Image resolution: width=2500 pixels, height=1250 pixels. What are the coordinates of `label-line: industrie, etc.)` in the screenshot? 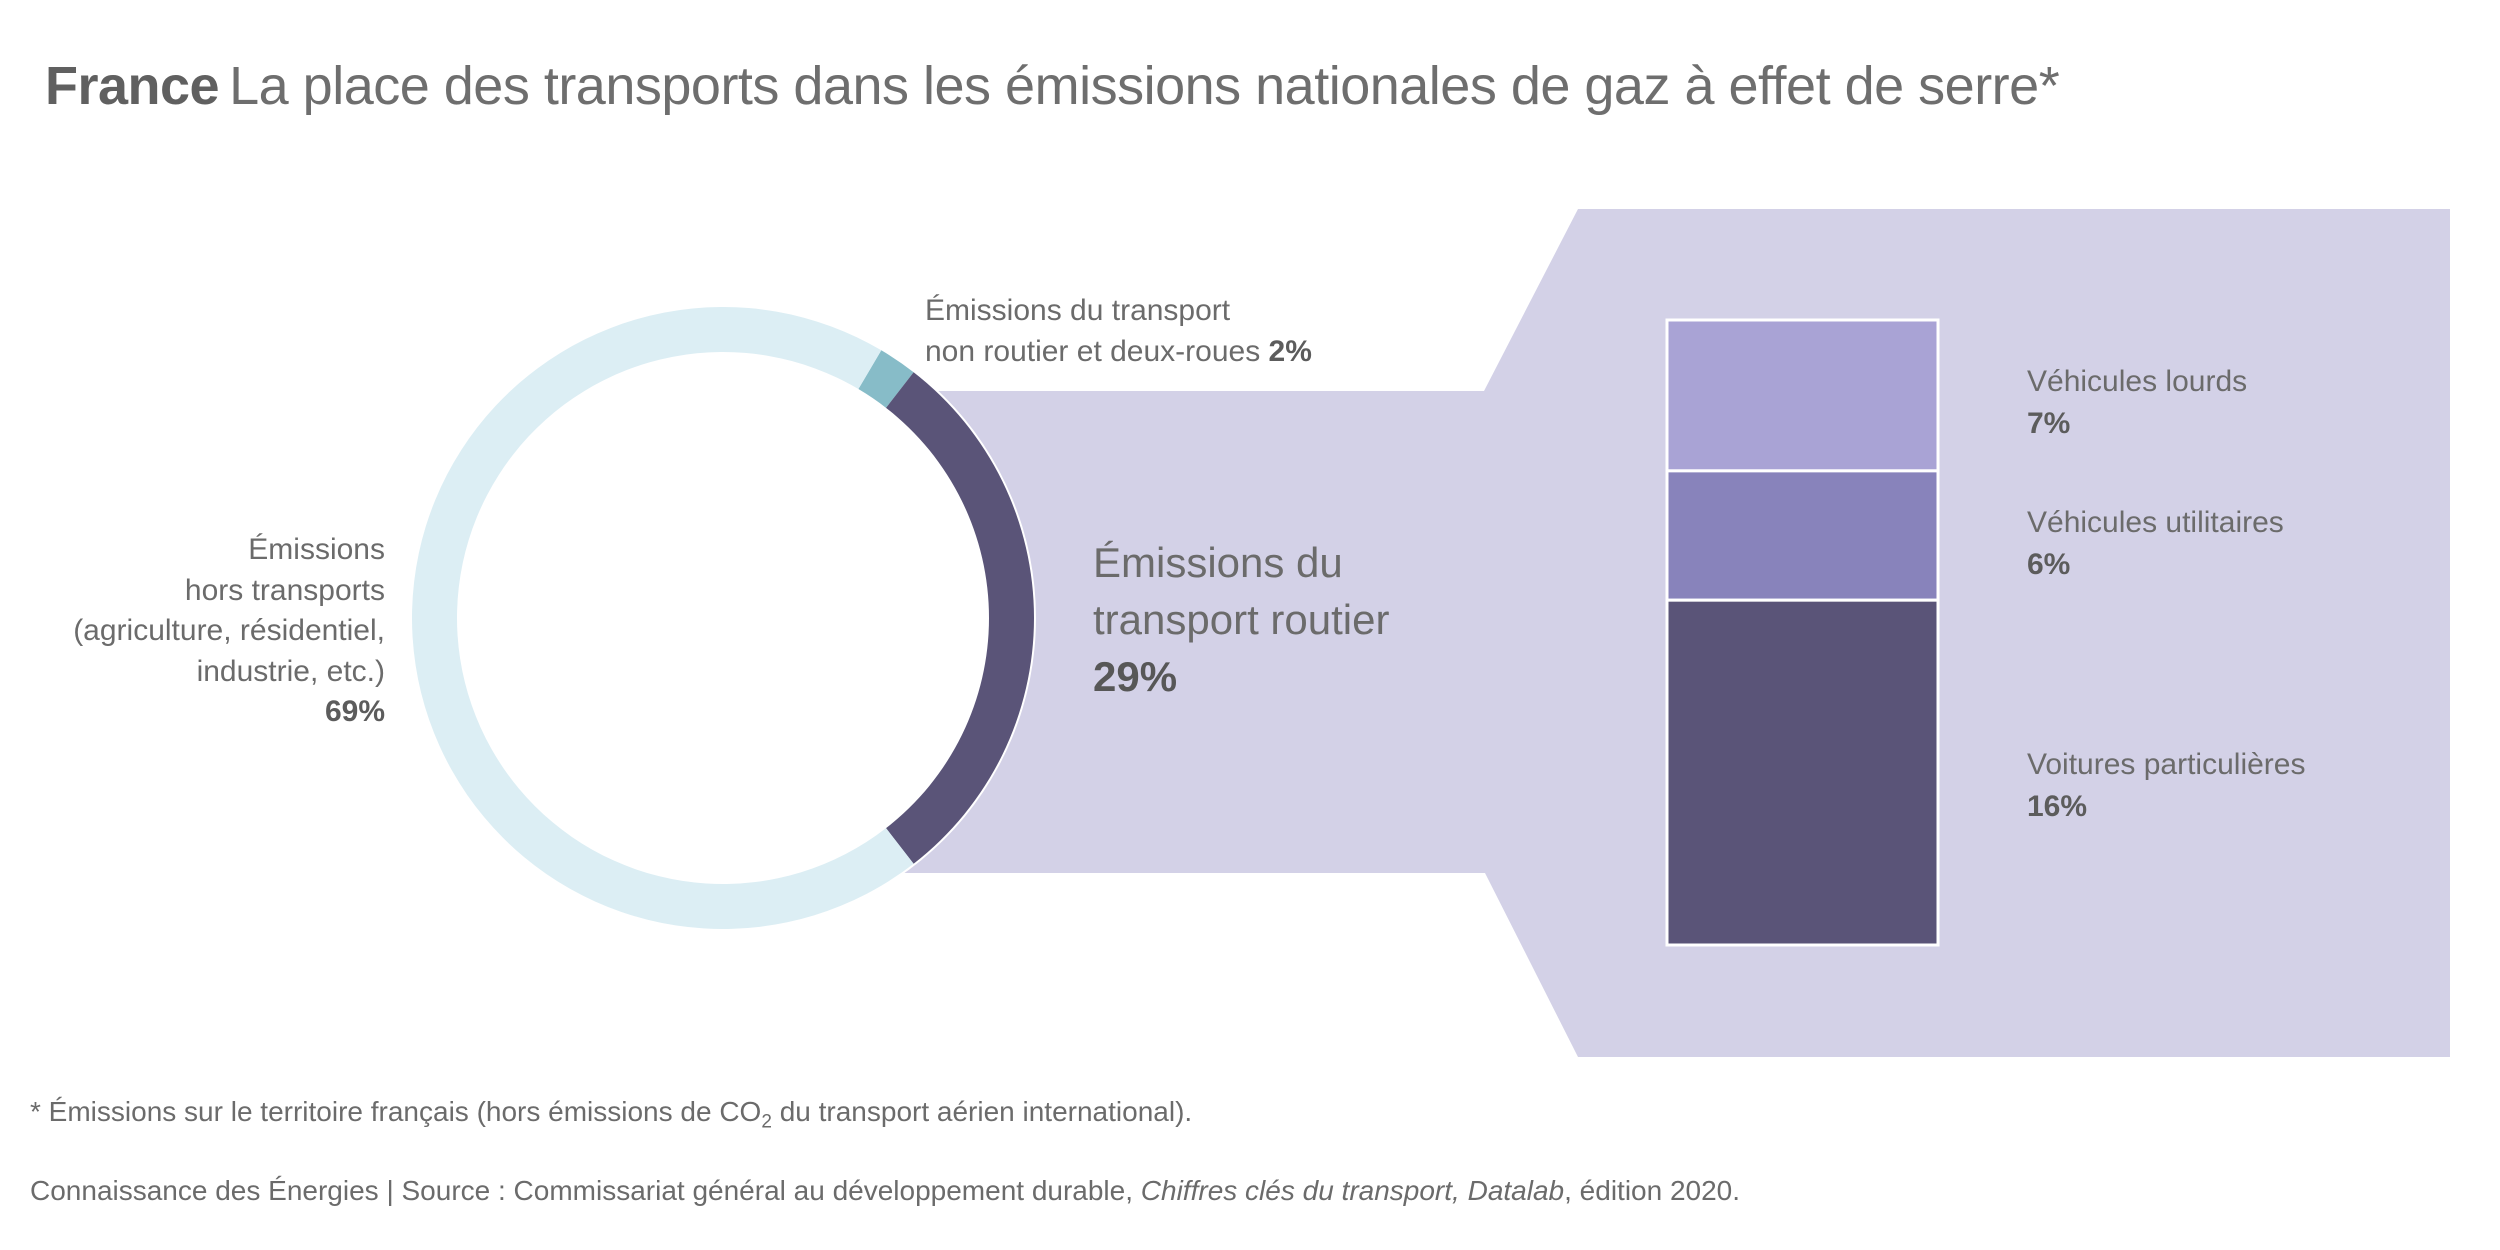 It's located at (290, 671).